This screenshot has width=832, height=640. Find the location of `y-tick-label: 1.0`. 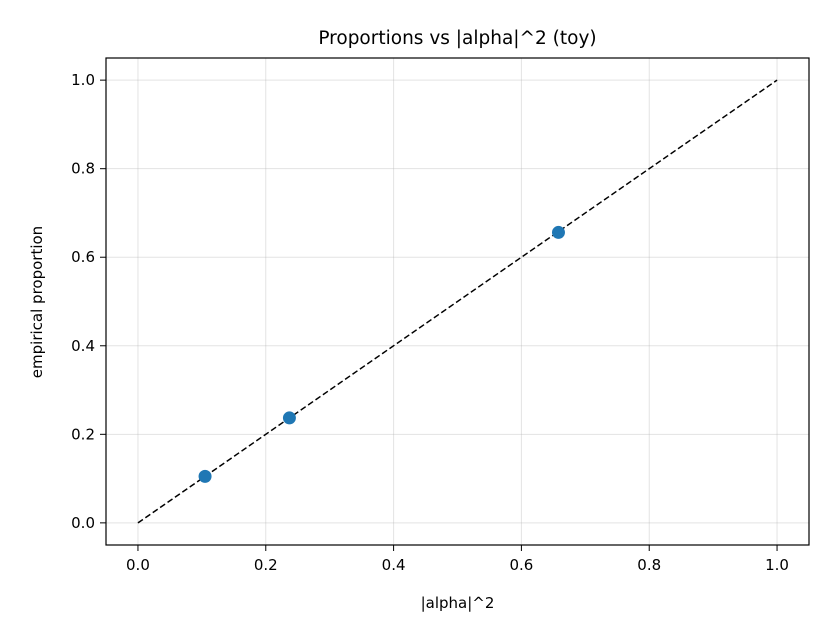

y-tick-label: 1.0 is located at coordinates (83, 80).